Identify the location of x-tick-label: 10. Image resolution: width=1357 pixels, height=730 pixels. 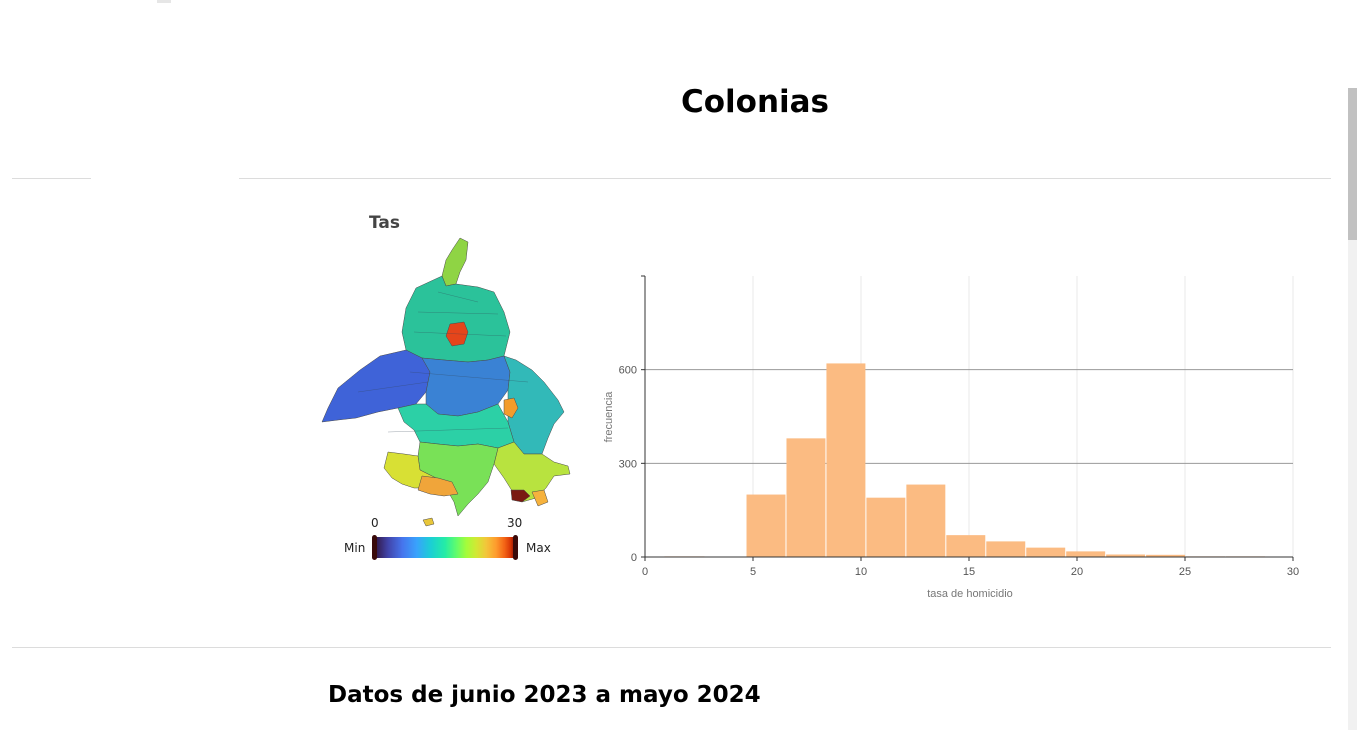
(861, 572).